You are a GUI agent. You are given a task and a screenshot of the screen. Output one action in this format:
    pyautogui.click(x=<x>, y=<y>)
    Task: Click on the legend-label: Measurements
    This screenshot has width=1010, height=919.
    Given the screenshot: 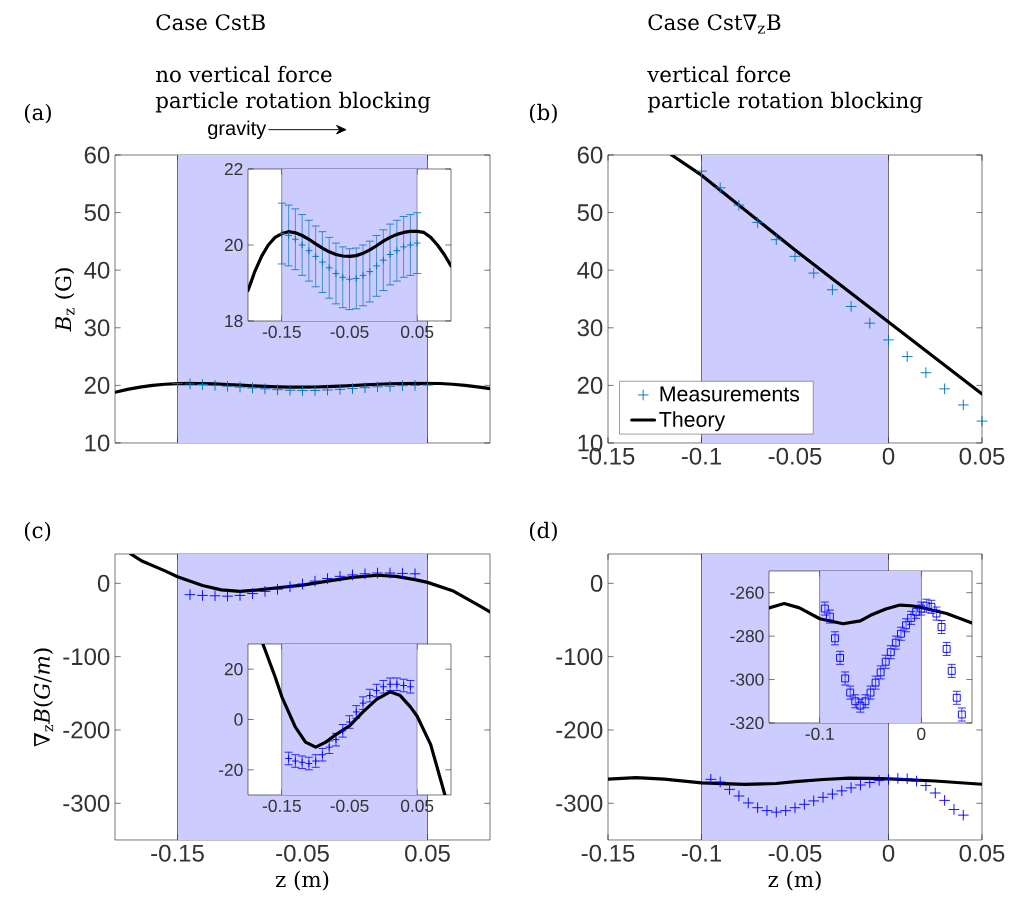 What is the action you would take?
    pyautogui.click(x=730, y=394)
    